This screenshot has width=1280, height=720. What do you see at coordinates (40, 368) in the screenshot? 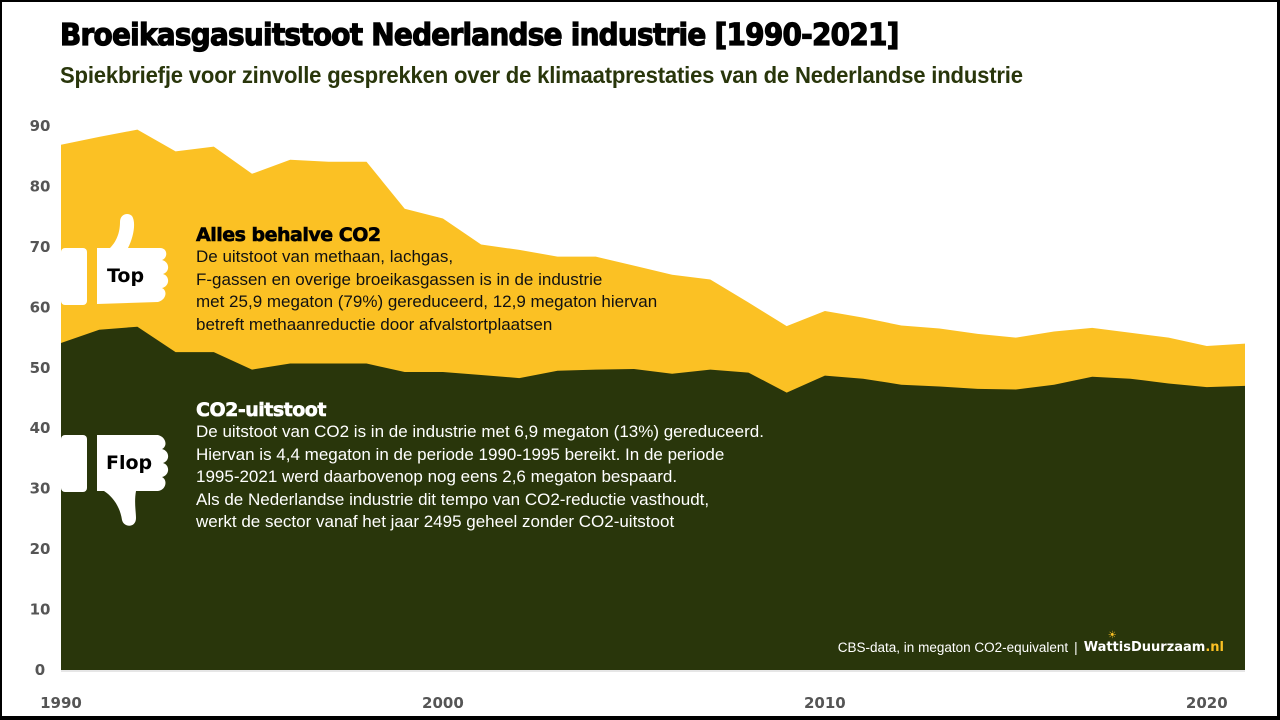
I see `y-tick-label: 50` at bounding box center [40, 368].